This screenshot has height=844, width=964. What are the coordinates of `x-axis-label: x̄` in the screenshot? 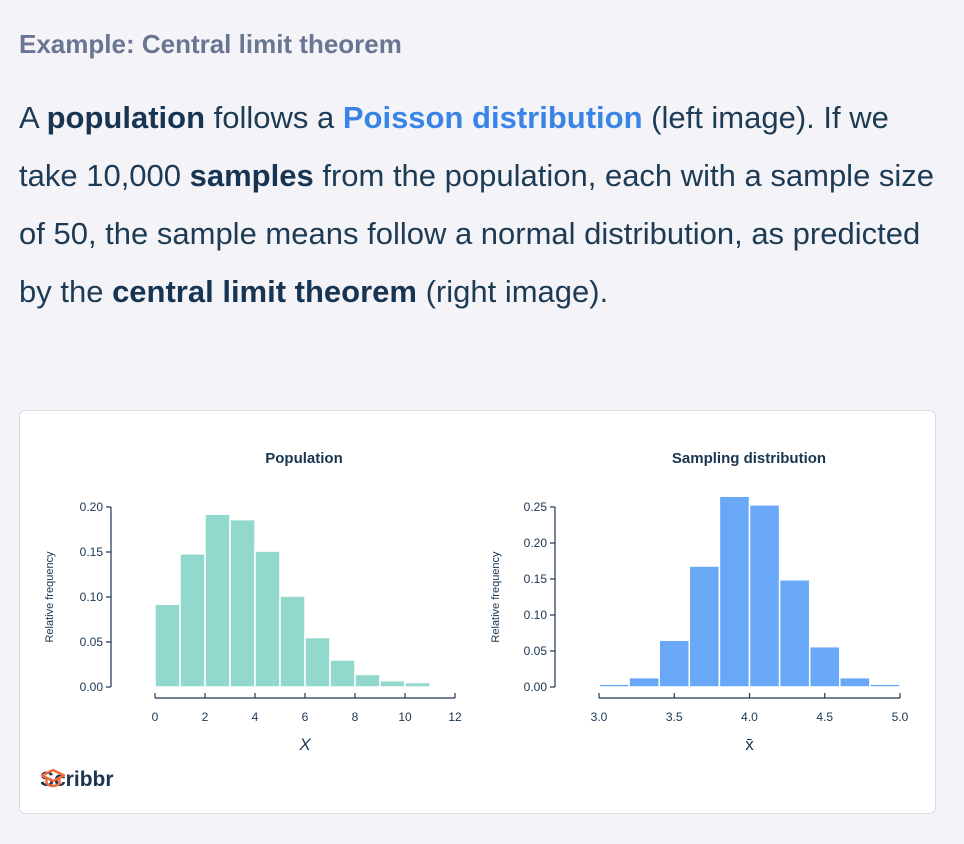 It's located at (749, 744).